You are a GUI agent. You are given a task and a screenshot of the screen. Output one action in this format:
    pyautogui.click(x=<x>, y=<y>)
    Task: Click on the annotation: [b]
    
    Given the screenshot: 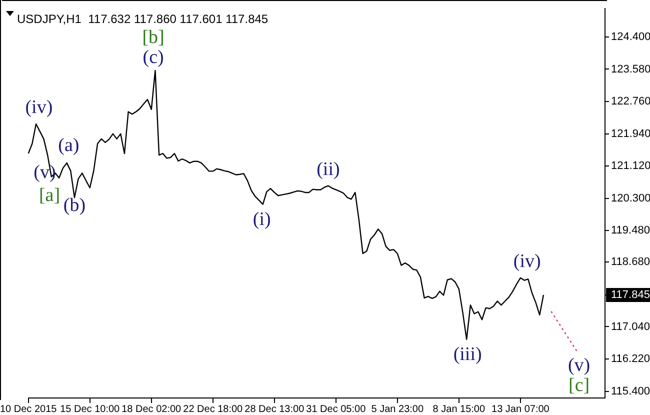 What is the action you would take?
    pyautogui.click(x=153, y=37)
    